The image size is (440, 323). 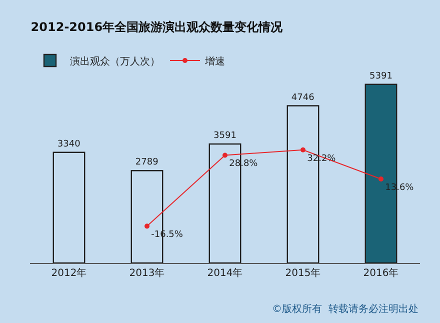 What do you see at coordinates (225, 273) in the screenshot?
I see `x-tick-label: 2014年` at bounding box center [225, 273].